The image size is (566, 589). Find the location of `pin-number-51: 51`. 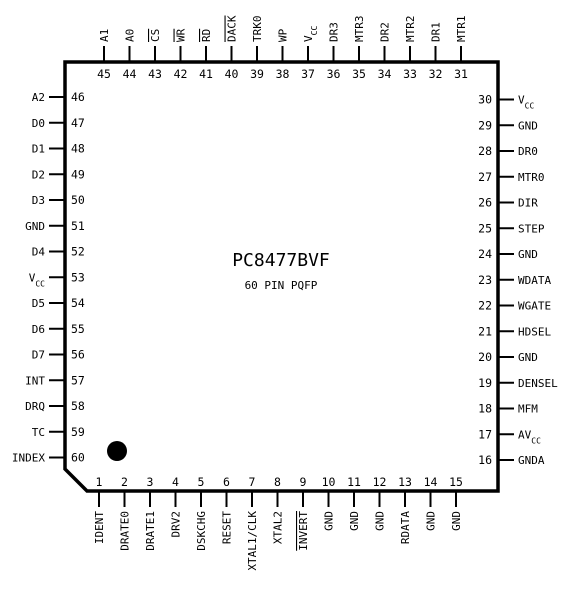

pin-number-51: 51 is located at coordinates (78, 226).